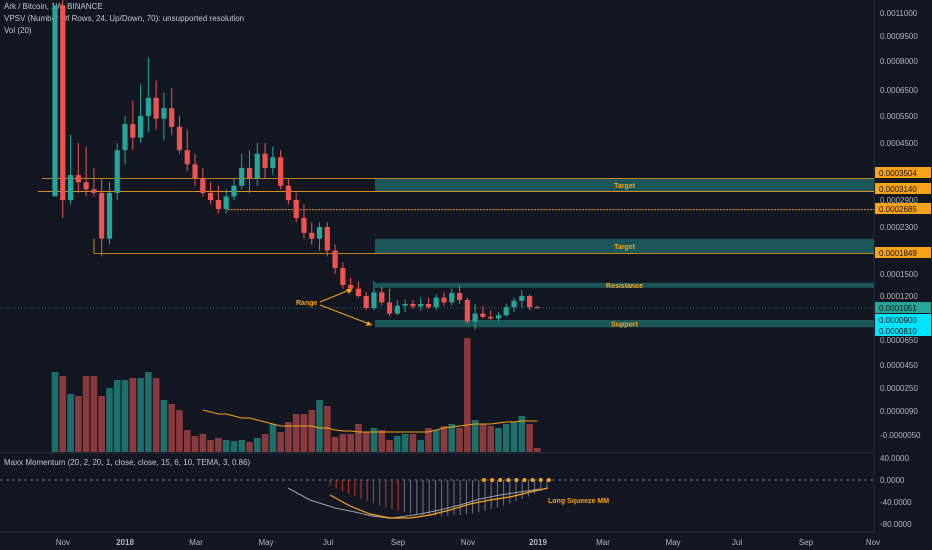  Describe the element at coordinates (672, 542) in the screenshot. I see `time-axis-tick: May` at that location.